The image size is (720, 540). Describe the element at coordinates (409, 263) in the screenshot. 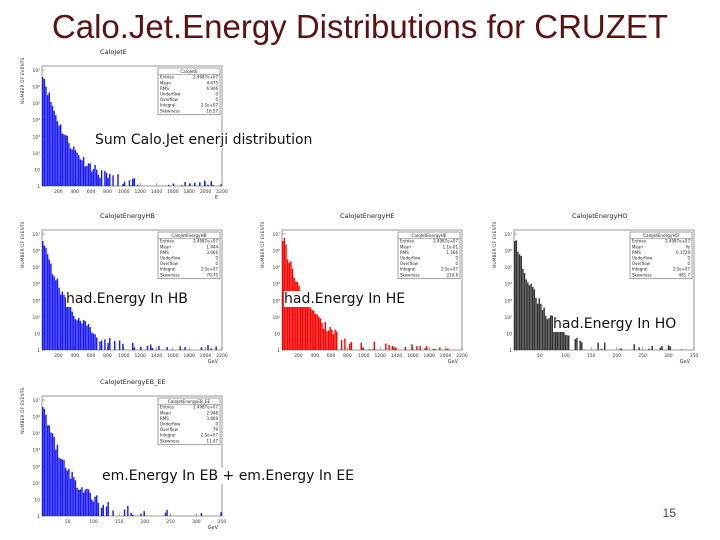

I see `stats-label: Overflow` at that location.